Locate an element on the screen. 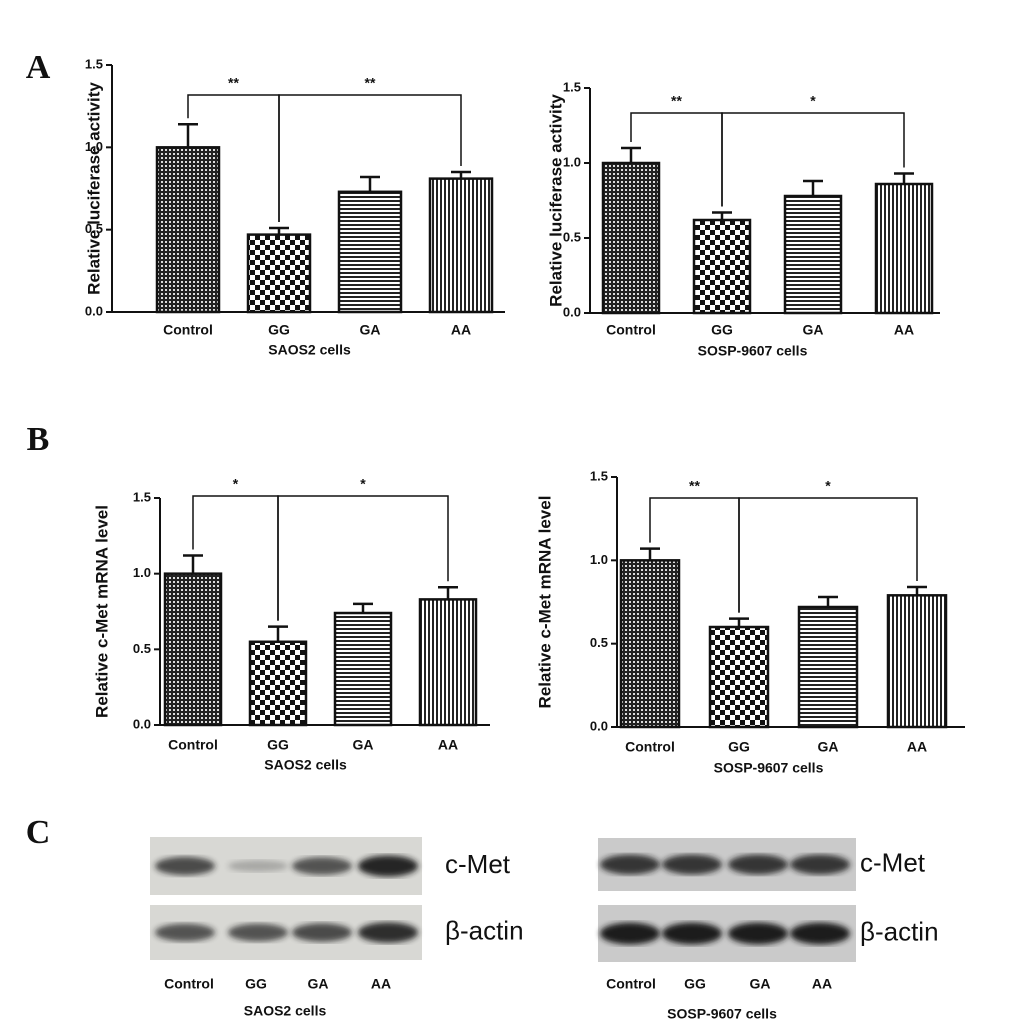 This screenshot has width=1033, height=1032. blot-caption: SAOS2 cells is located at coordinates (285, 1011).